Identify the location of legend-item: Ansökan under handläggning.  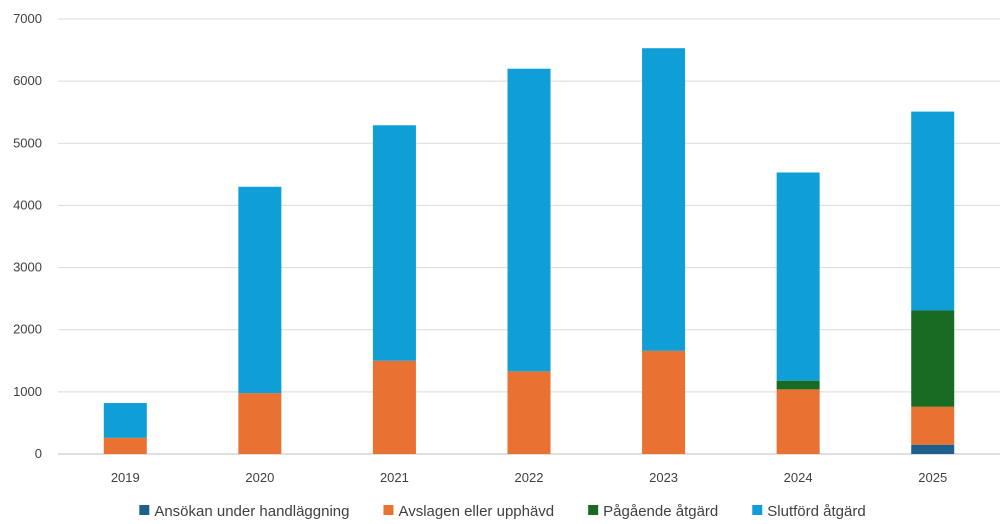
(244, 511).